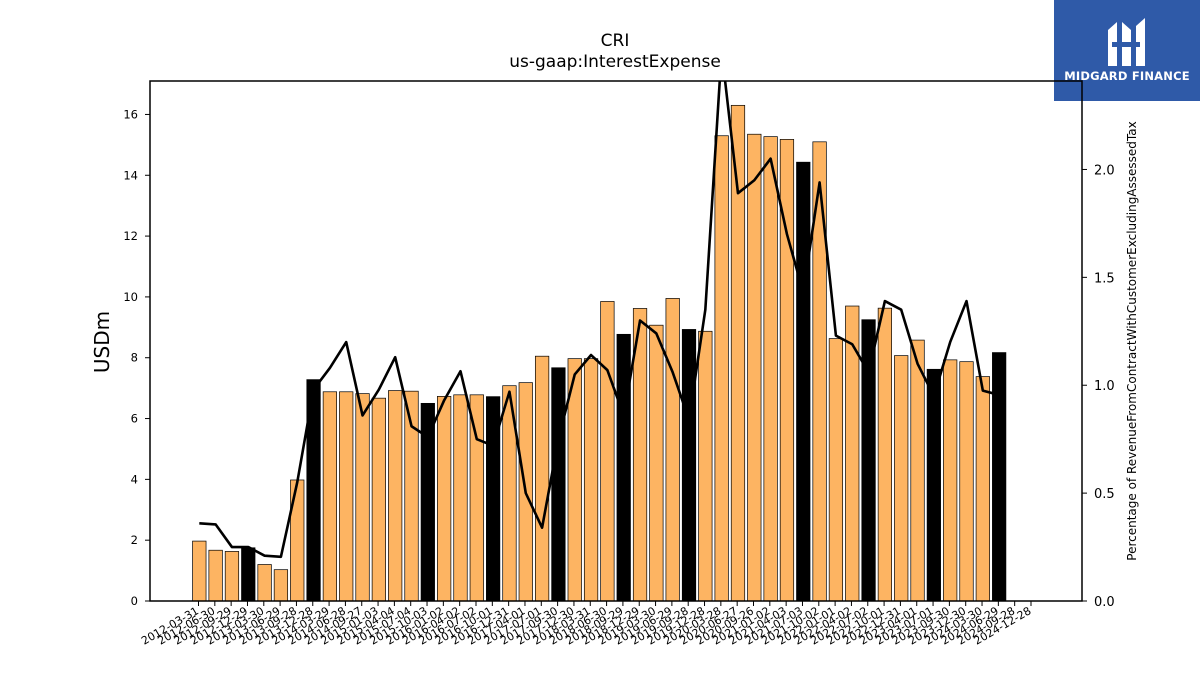 The height and width of the screenshot is (675, 1200). Describe the element at coordinates (615, 62) in the screenshot. I see `chart-subtitle: us-gaap:InterestExpense` at that location.